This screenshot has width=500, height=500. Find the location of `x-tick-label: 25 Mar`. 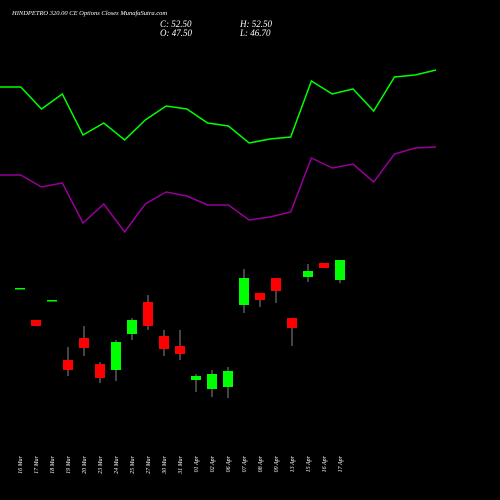

x-tick-label: 25 Mar is located at coordinates (133, 464).